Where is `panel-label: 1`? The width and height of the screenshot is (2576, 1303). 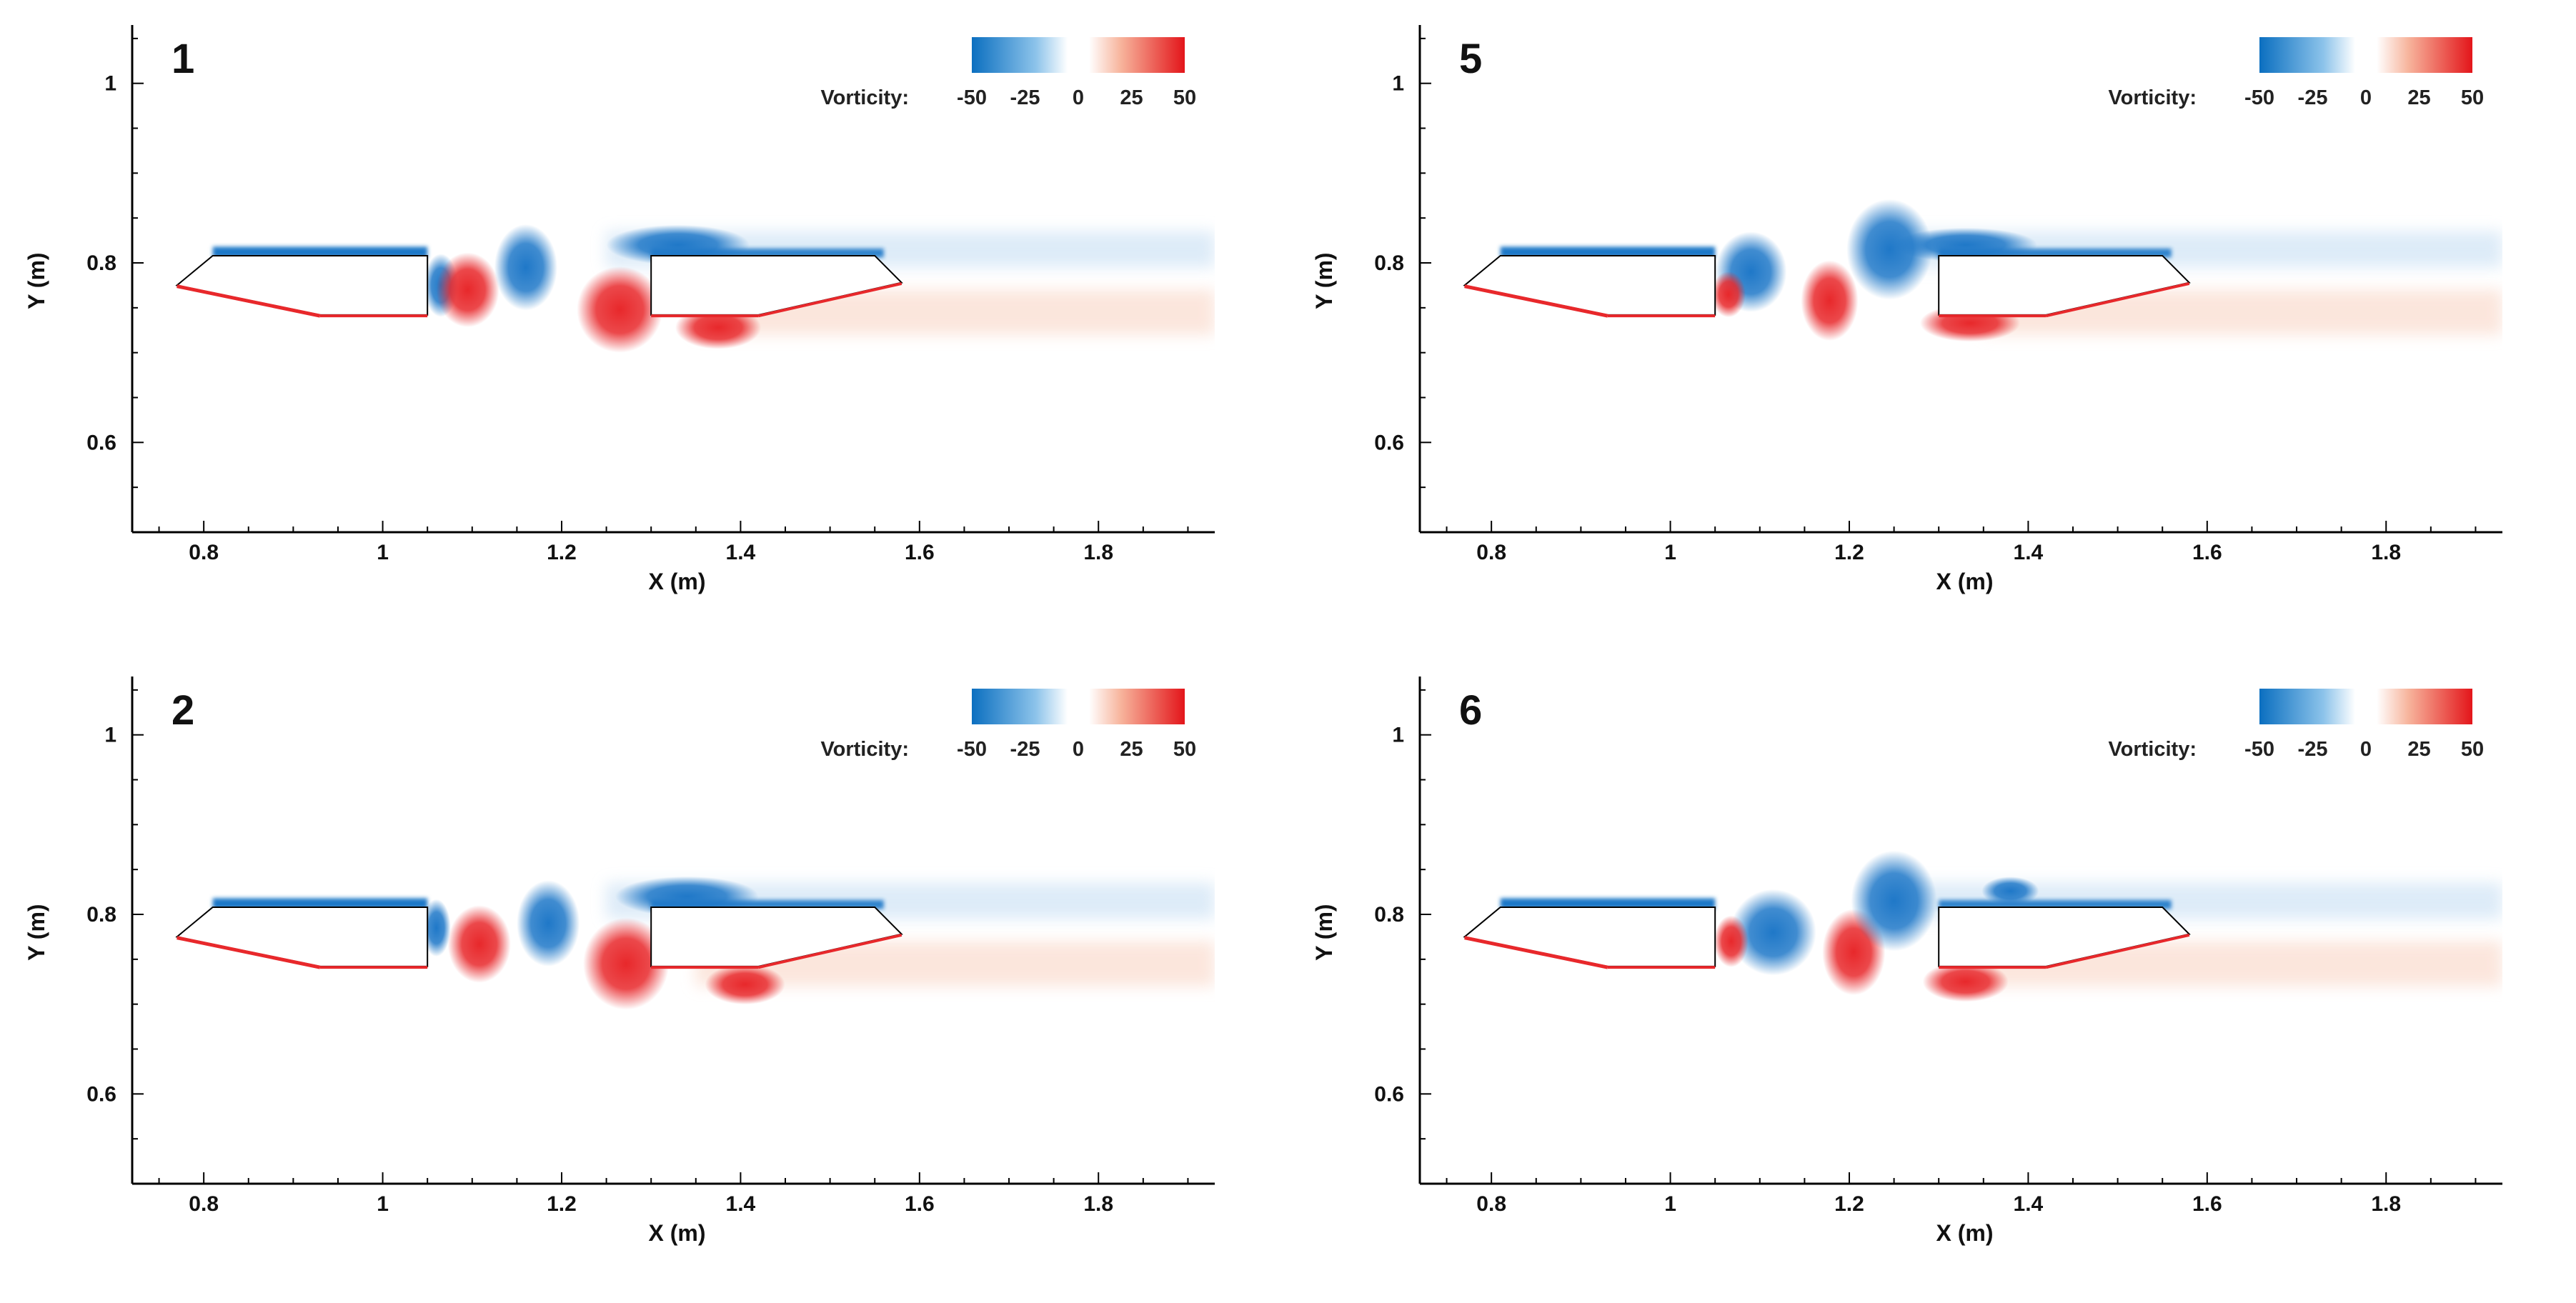 panel-label: 1 is located at coordinates (182, 59).